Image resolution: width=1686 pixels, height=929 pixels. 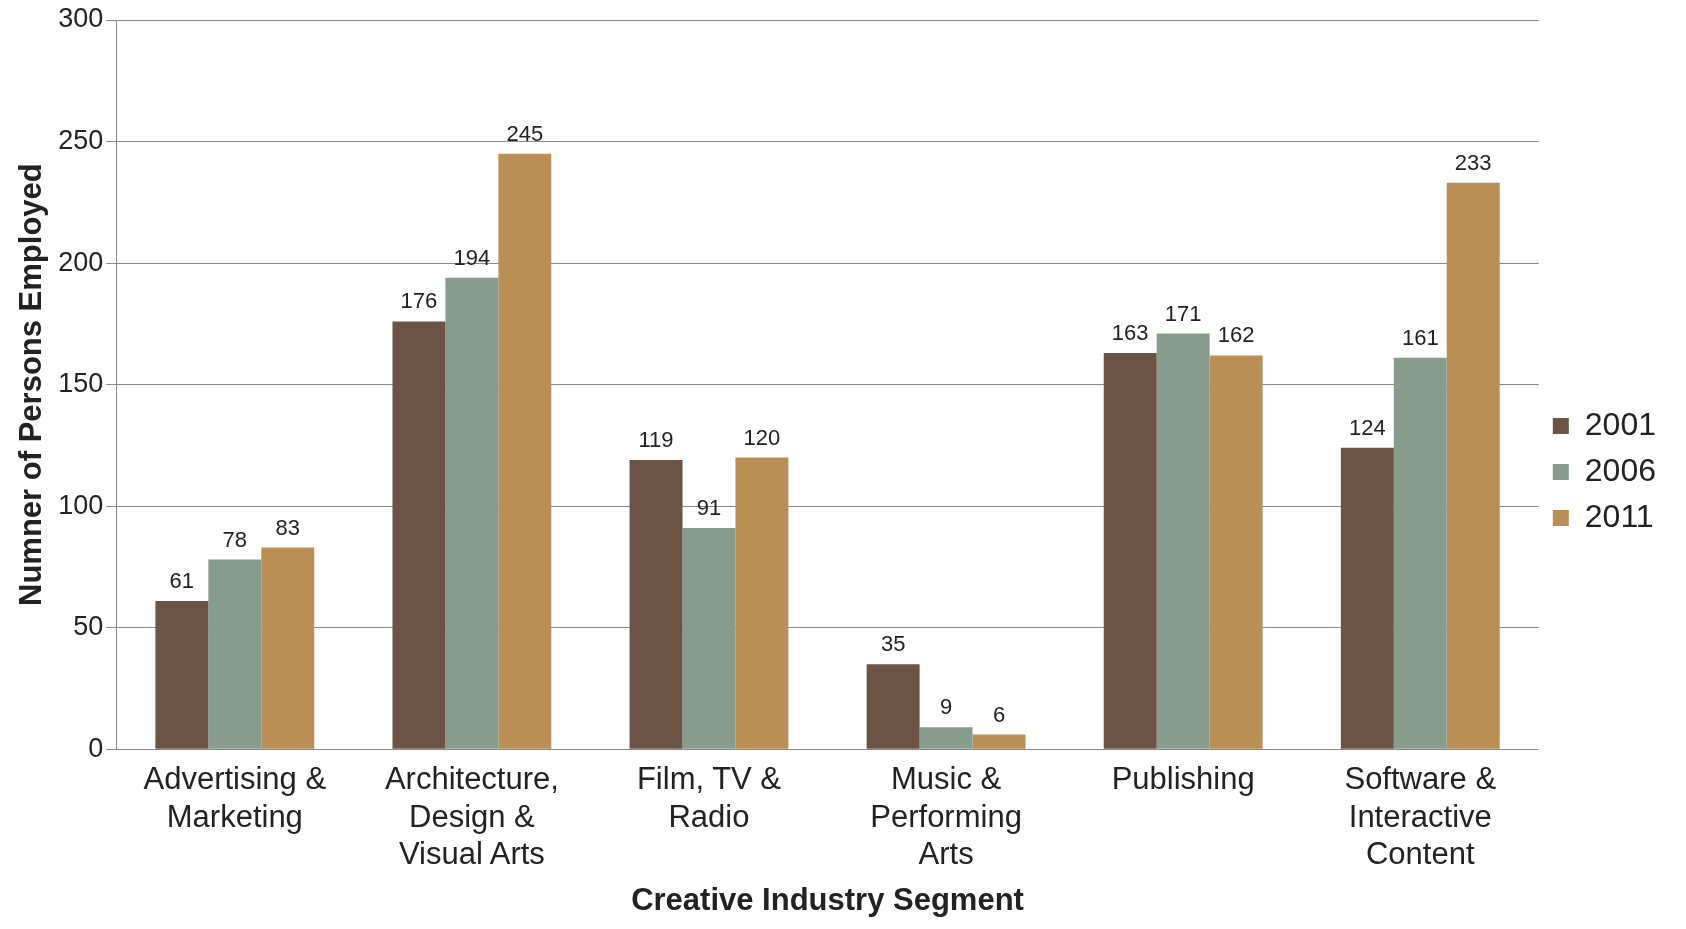 What do you see at coordinates (709, 508) in the screenshot?
I see `data-label: 91` at bounding box center [709, 508].